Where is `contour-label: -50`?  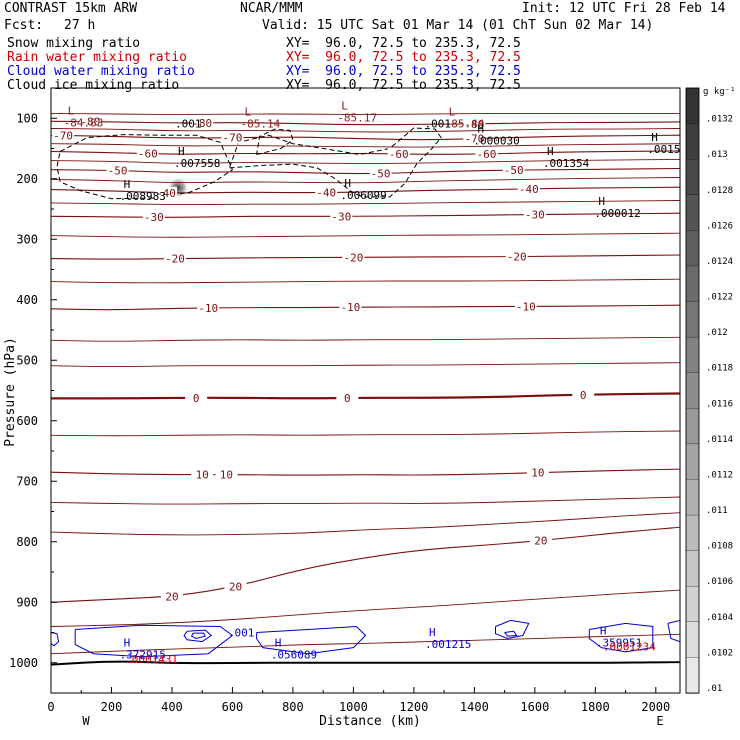 contour-label: -50 is located at coordinates (381, 173).